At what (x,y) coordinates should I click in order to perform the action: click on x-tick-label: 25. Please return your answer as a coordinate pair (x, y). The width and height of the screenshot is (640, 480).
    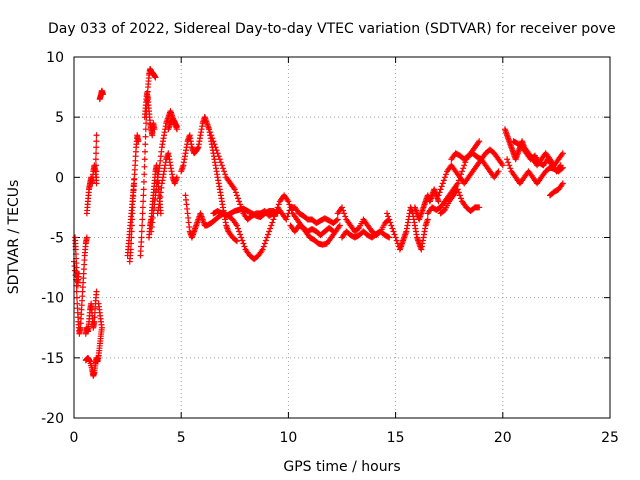
    Looking at the image, I should click on (610, 438).